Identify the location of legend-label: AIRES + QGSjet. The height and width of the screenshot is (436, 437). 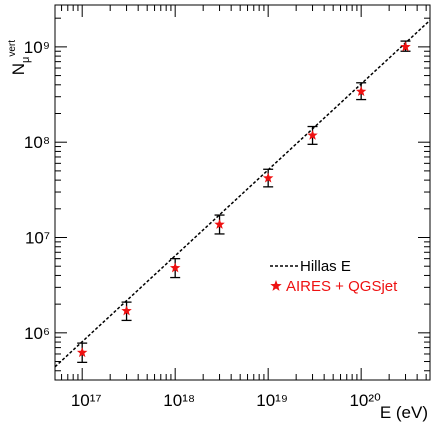
(342, 286).